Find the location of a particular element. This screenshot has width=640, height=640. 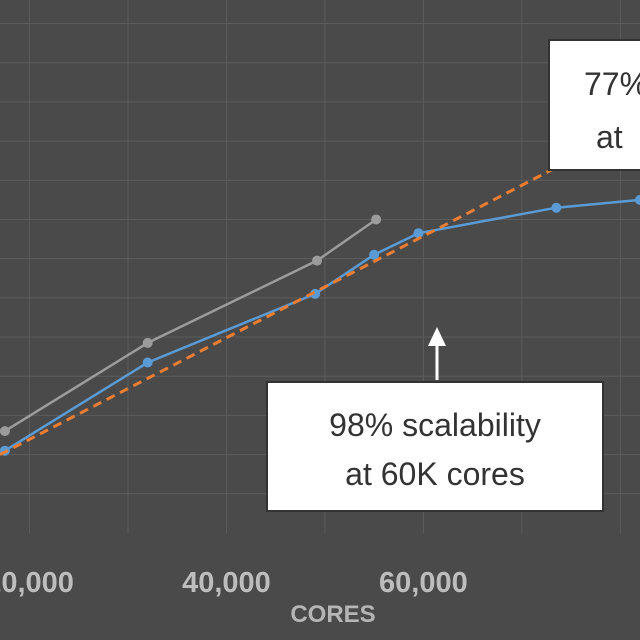

callout-98-percent-box is located at coordinates (435, 446).